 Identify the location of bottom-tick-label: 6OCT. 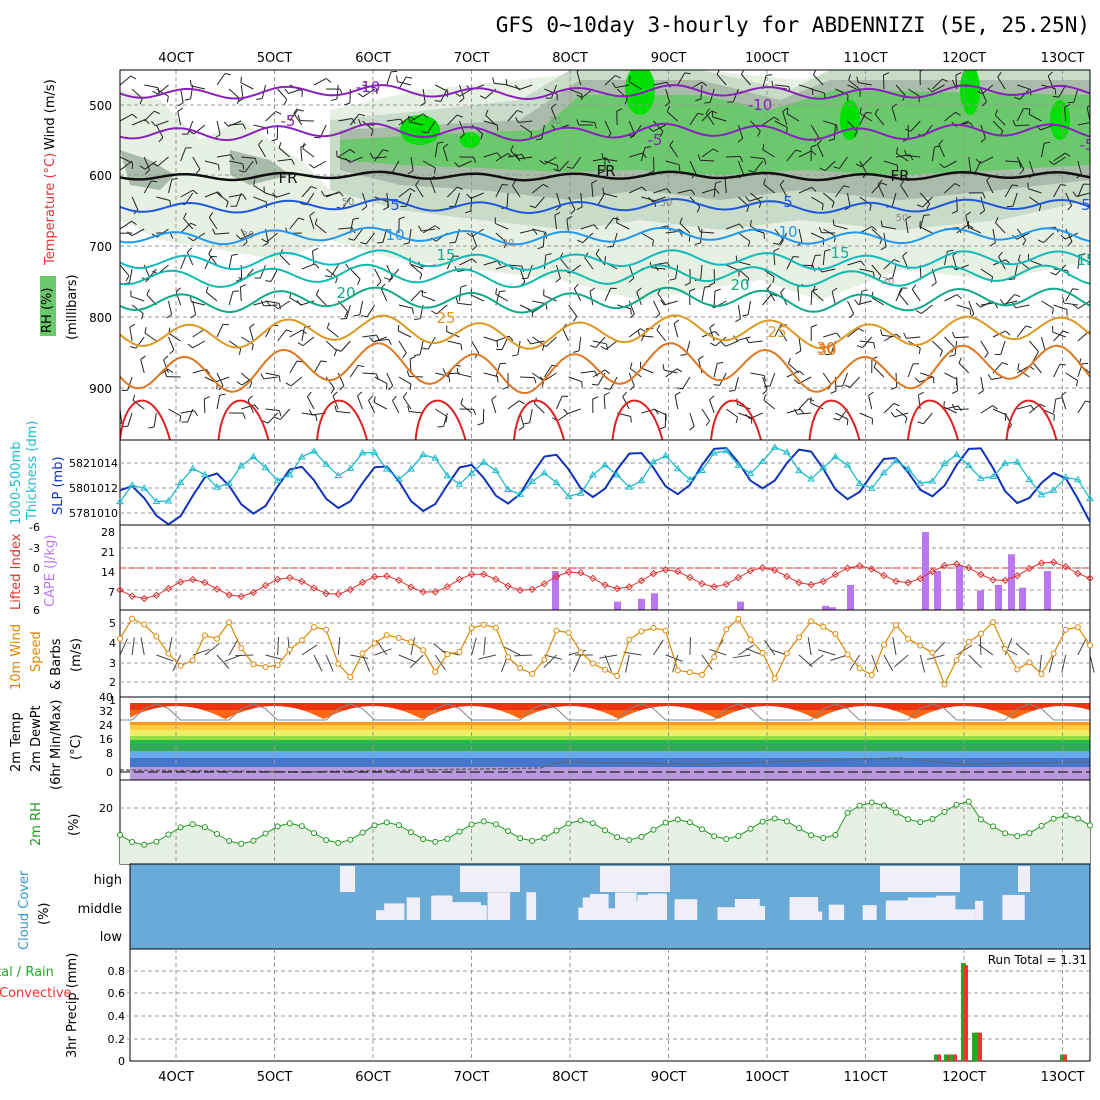
(373, 1077).